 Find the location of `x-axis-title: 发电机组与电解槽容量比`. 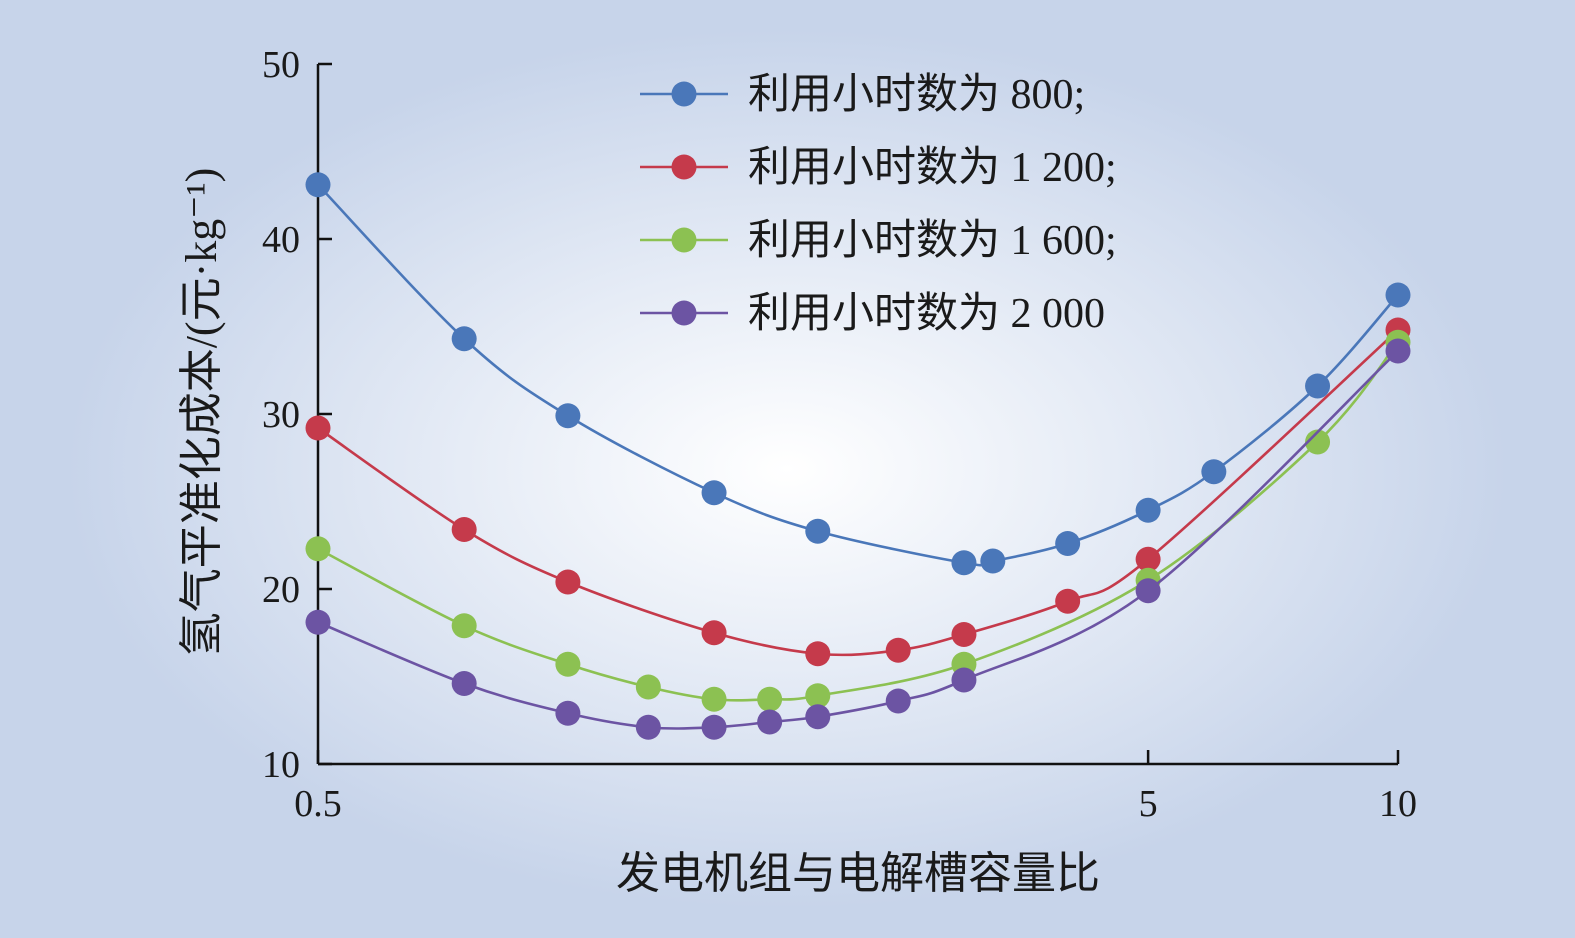

x-axis-title: 发电机组与电解槽容量比 is located at coordinates (858, 873).